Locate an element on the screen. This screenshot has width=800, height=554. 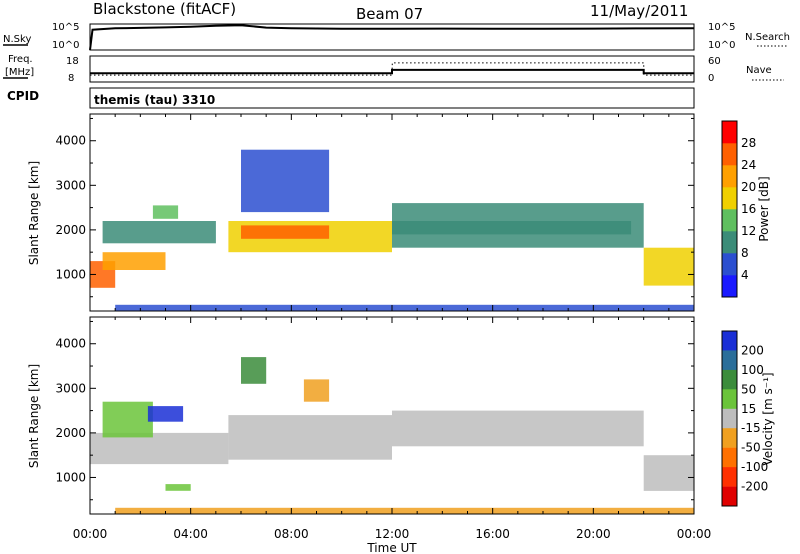
velocity-colorbar-frame is located at coordinates (729, 418).